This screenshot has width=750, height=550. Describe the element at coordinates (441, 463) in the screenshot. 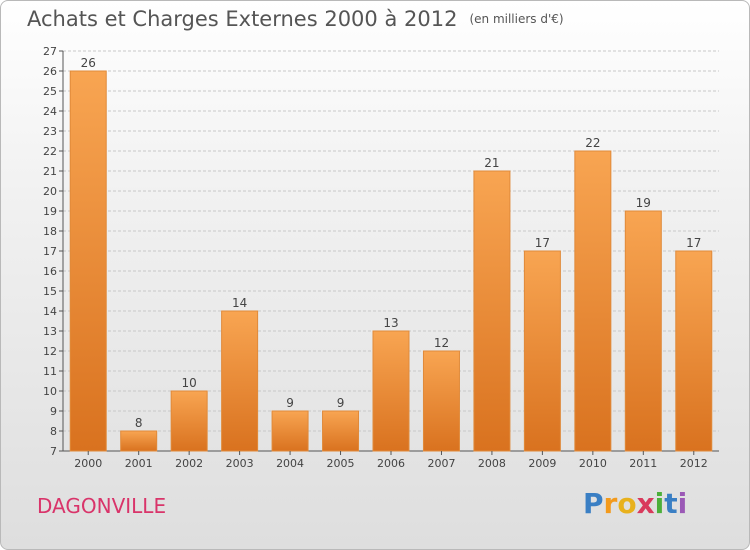

I see `x-tick-label: 2007` at that location.